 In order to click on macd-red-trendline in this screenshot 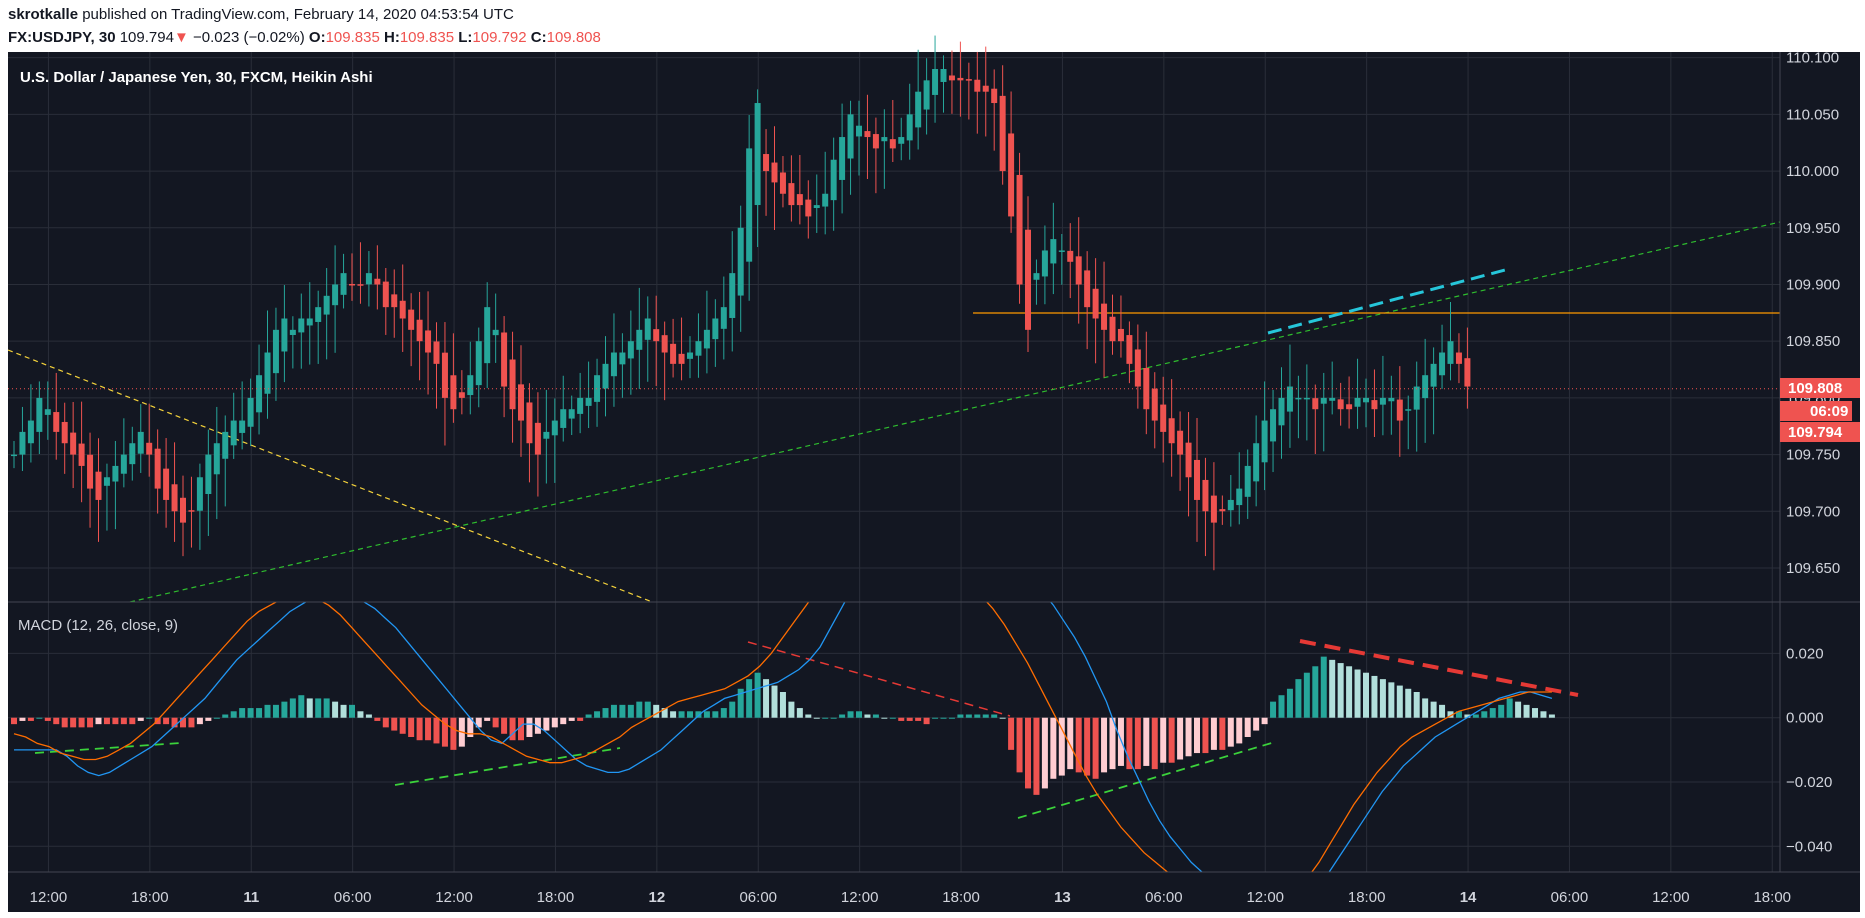, I will do `click(879, 679)`.